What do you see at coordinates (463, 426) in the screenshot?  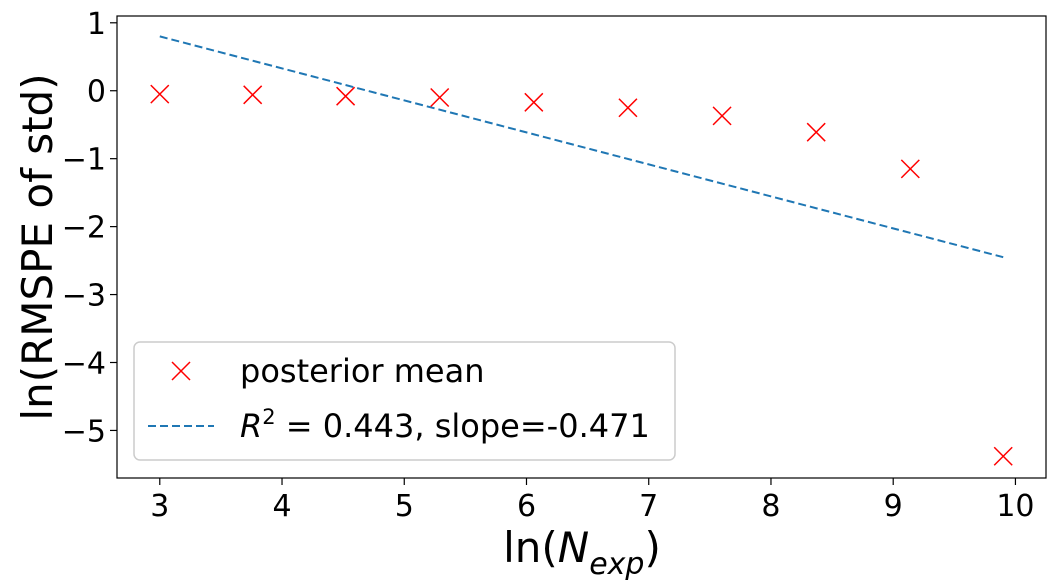 I see `legend-line-rest: = 0.443, slope=-0.471` at bounding box center [463, 426].